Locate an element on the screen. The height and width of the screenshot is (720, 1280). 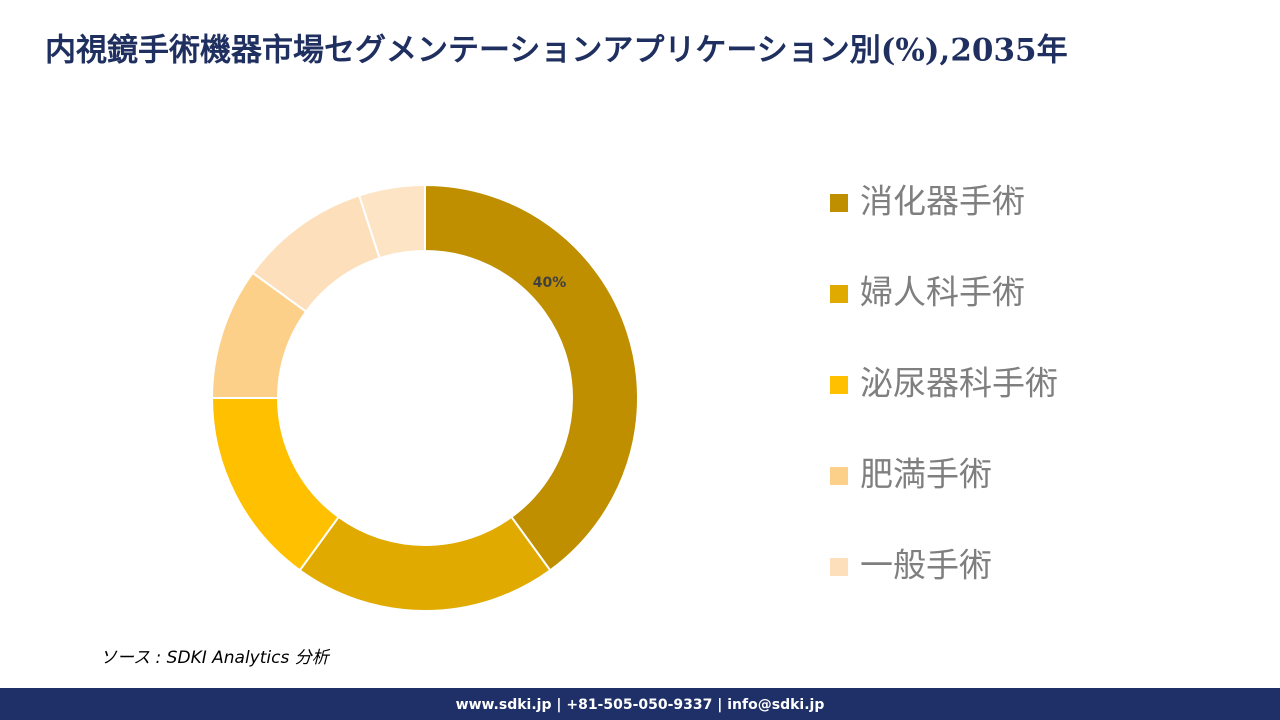
legend-label: 肥満手術 is located at coordinates (926, 474).